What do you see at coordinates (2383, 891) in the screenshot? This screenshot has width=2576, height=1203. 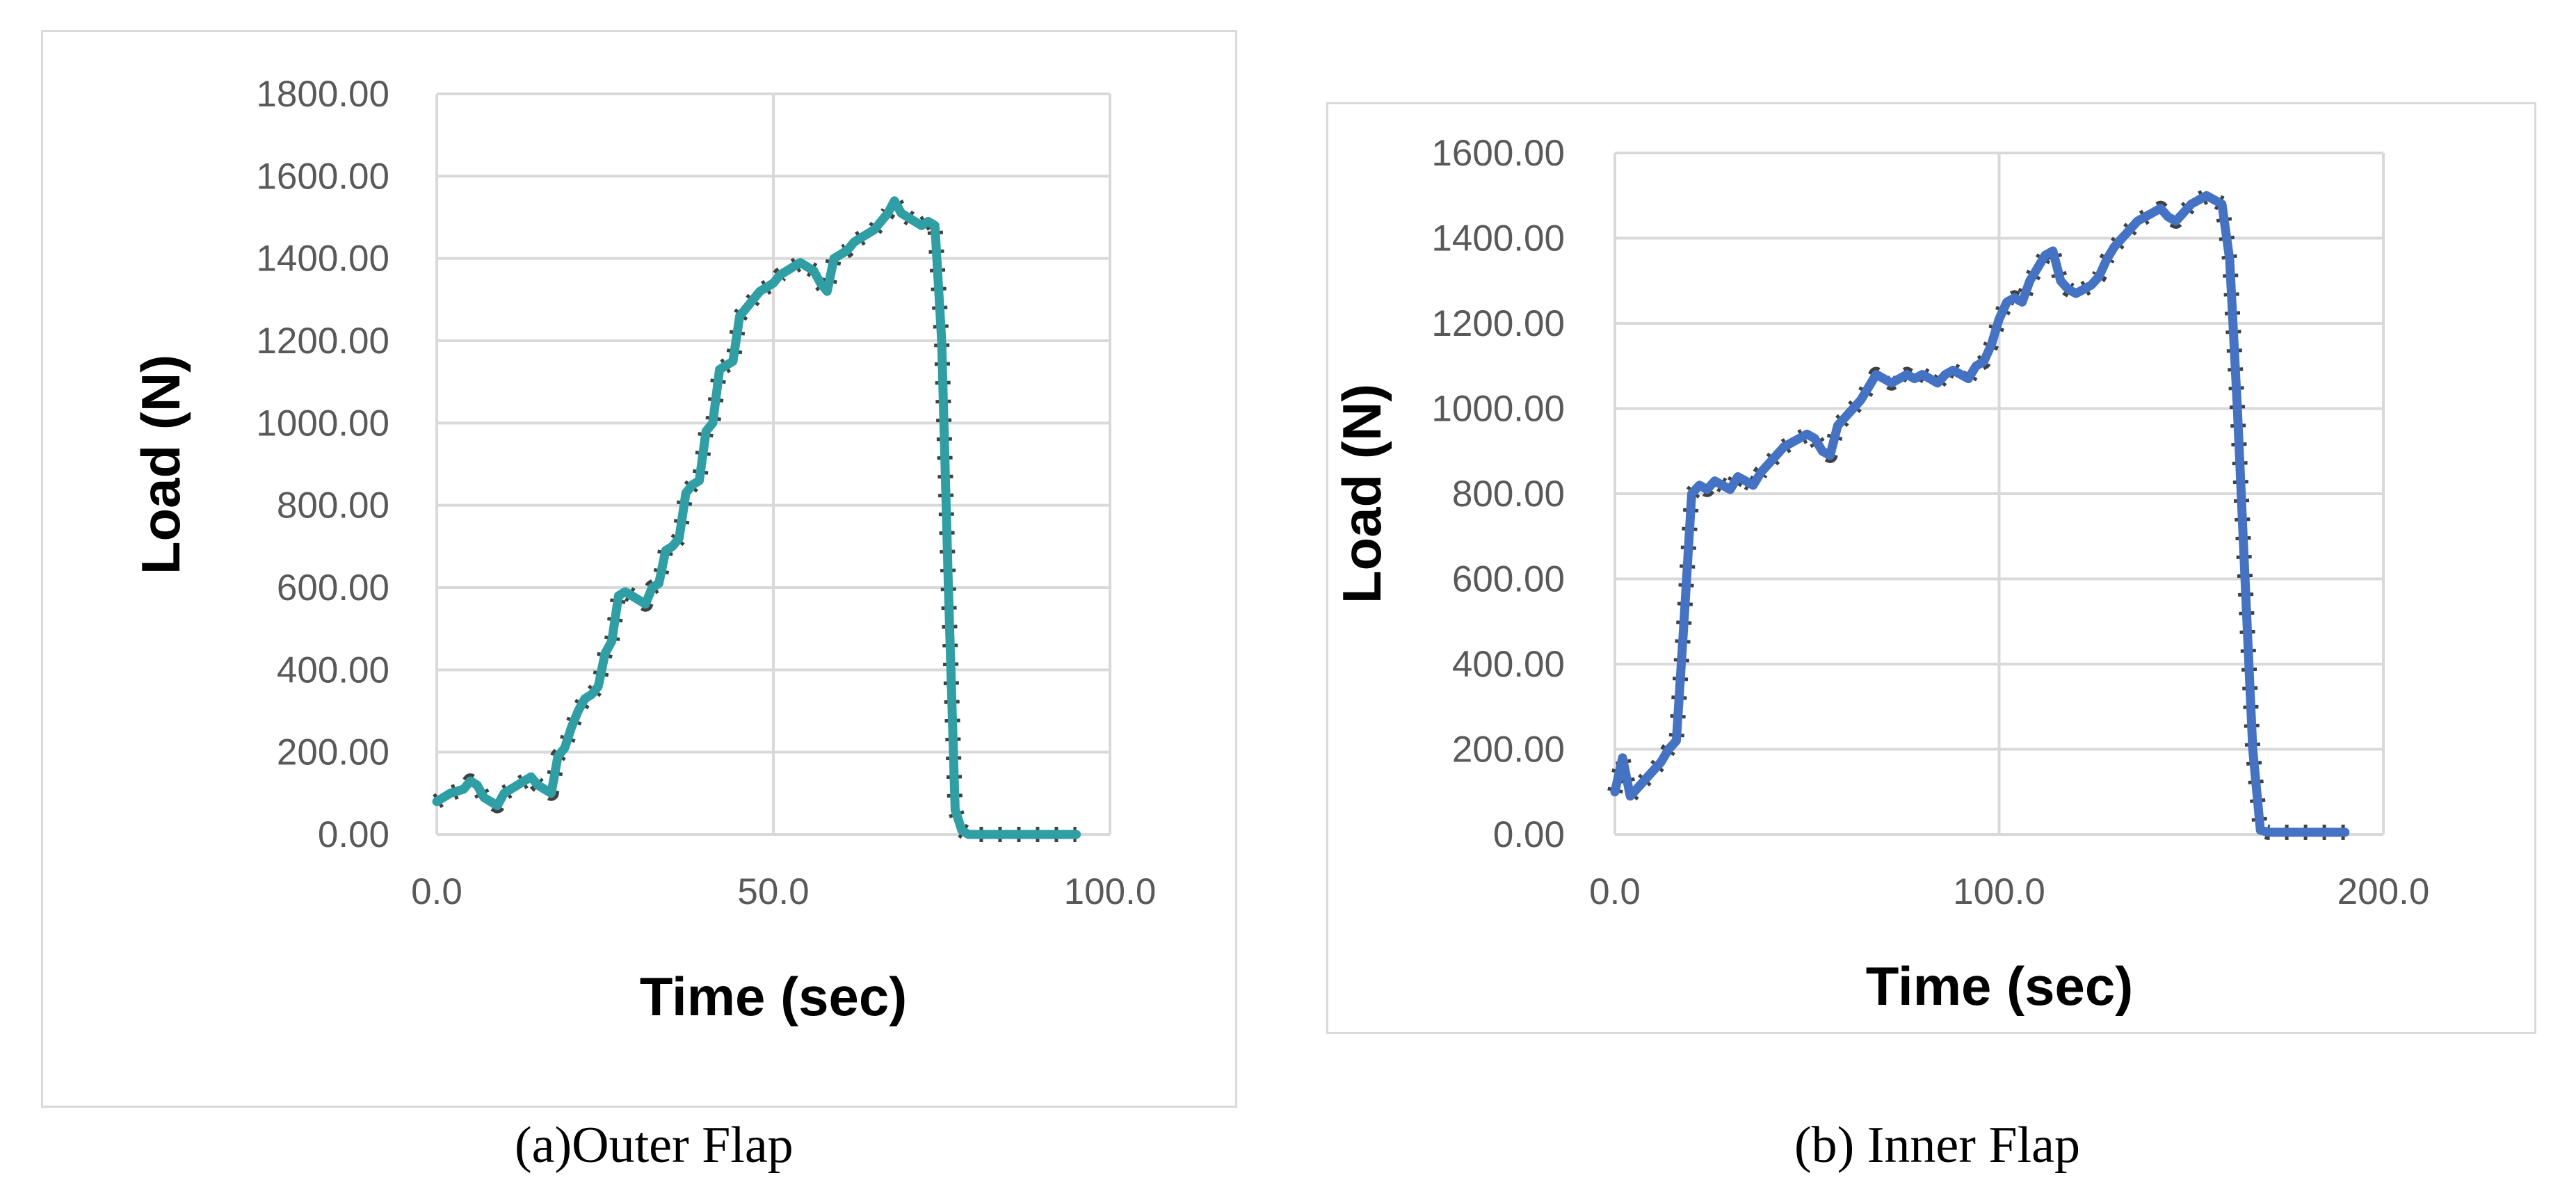 I see `x-tick-label: 200.0` at bounding box center [2383, 891].